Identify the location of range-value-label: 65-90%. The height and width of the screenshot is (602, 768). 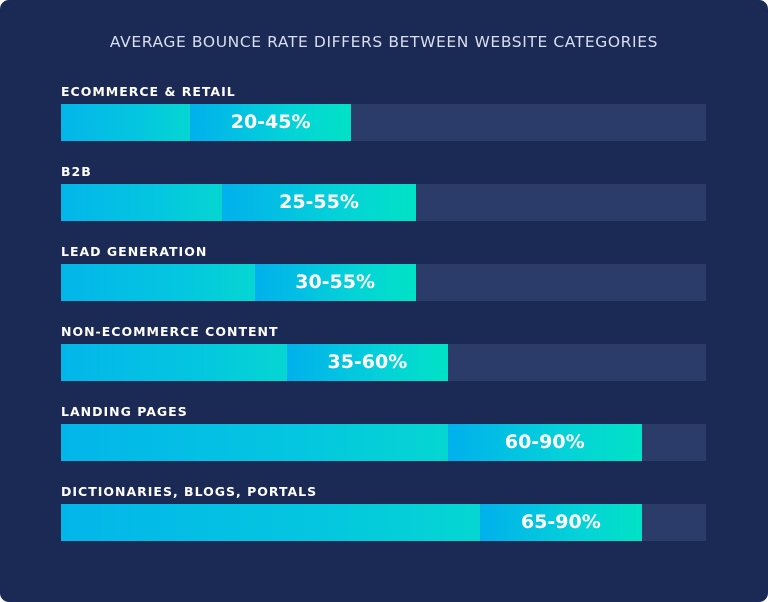
(560, 522).